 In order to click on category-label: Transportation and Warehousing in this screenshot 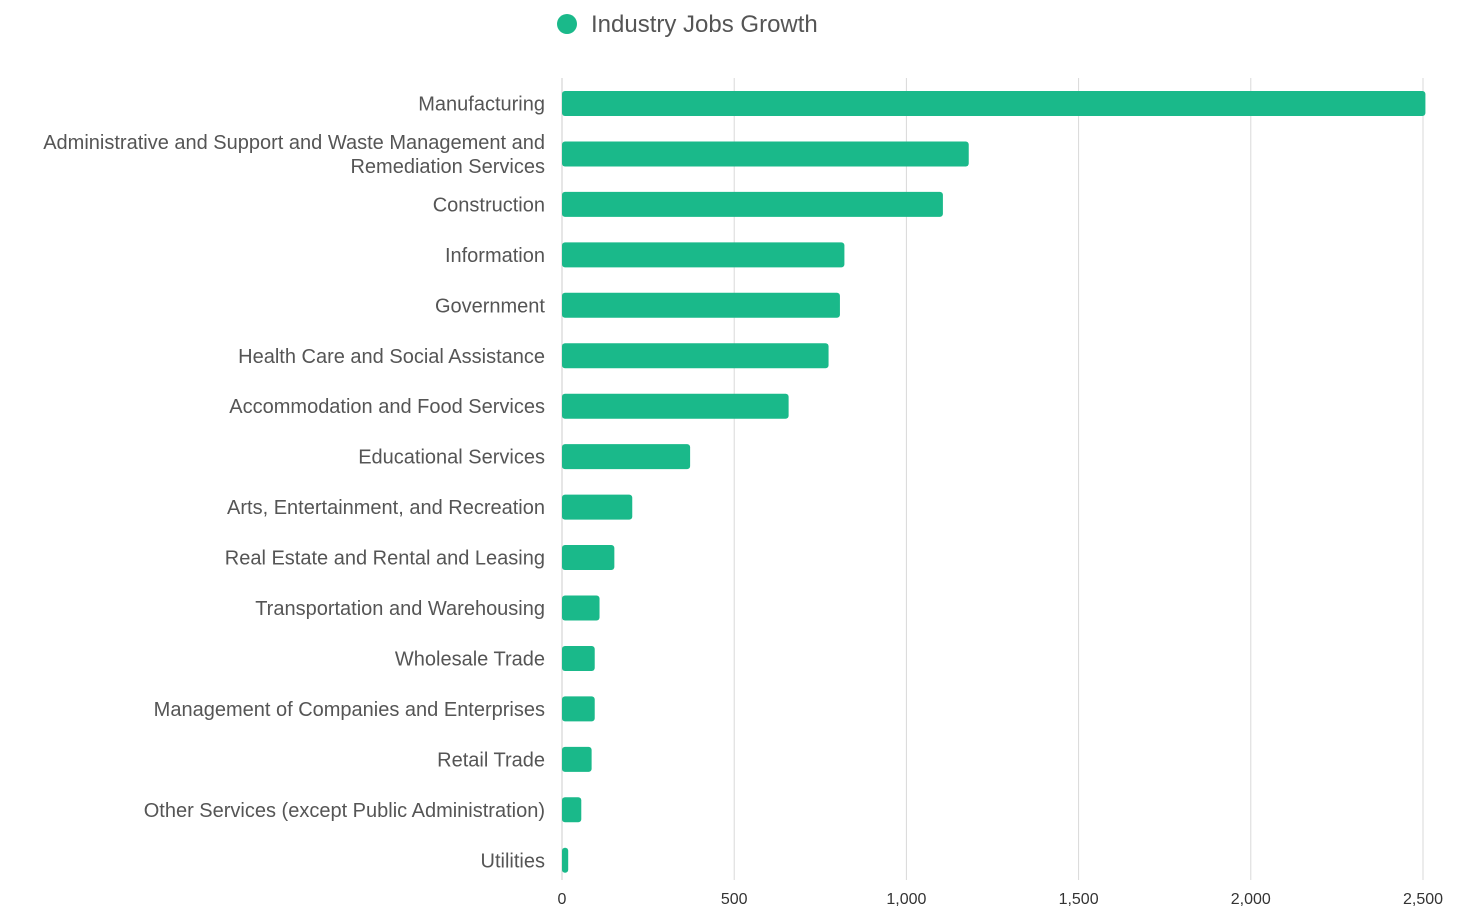, I will do `click(400, 609)`.